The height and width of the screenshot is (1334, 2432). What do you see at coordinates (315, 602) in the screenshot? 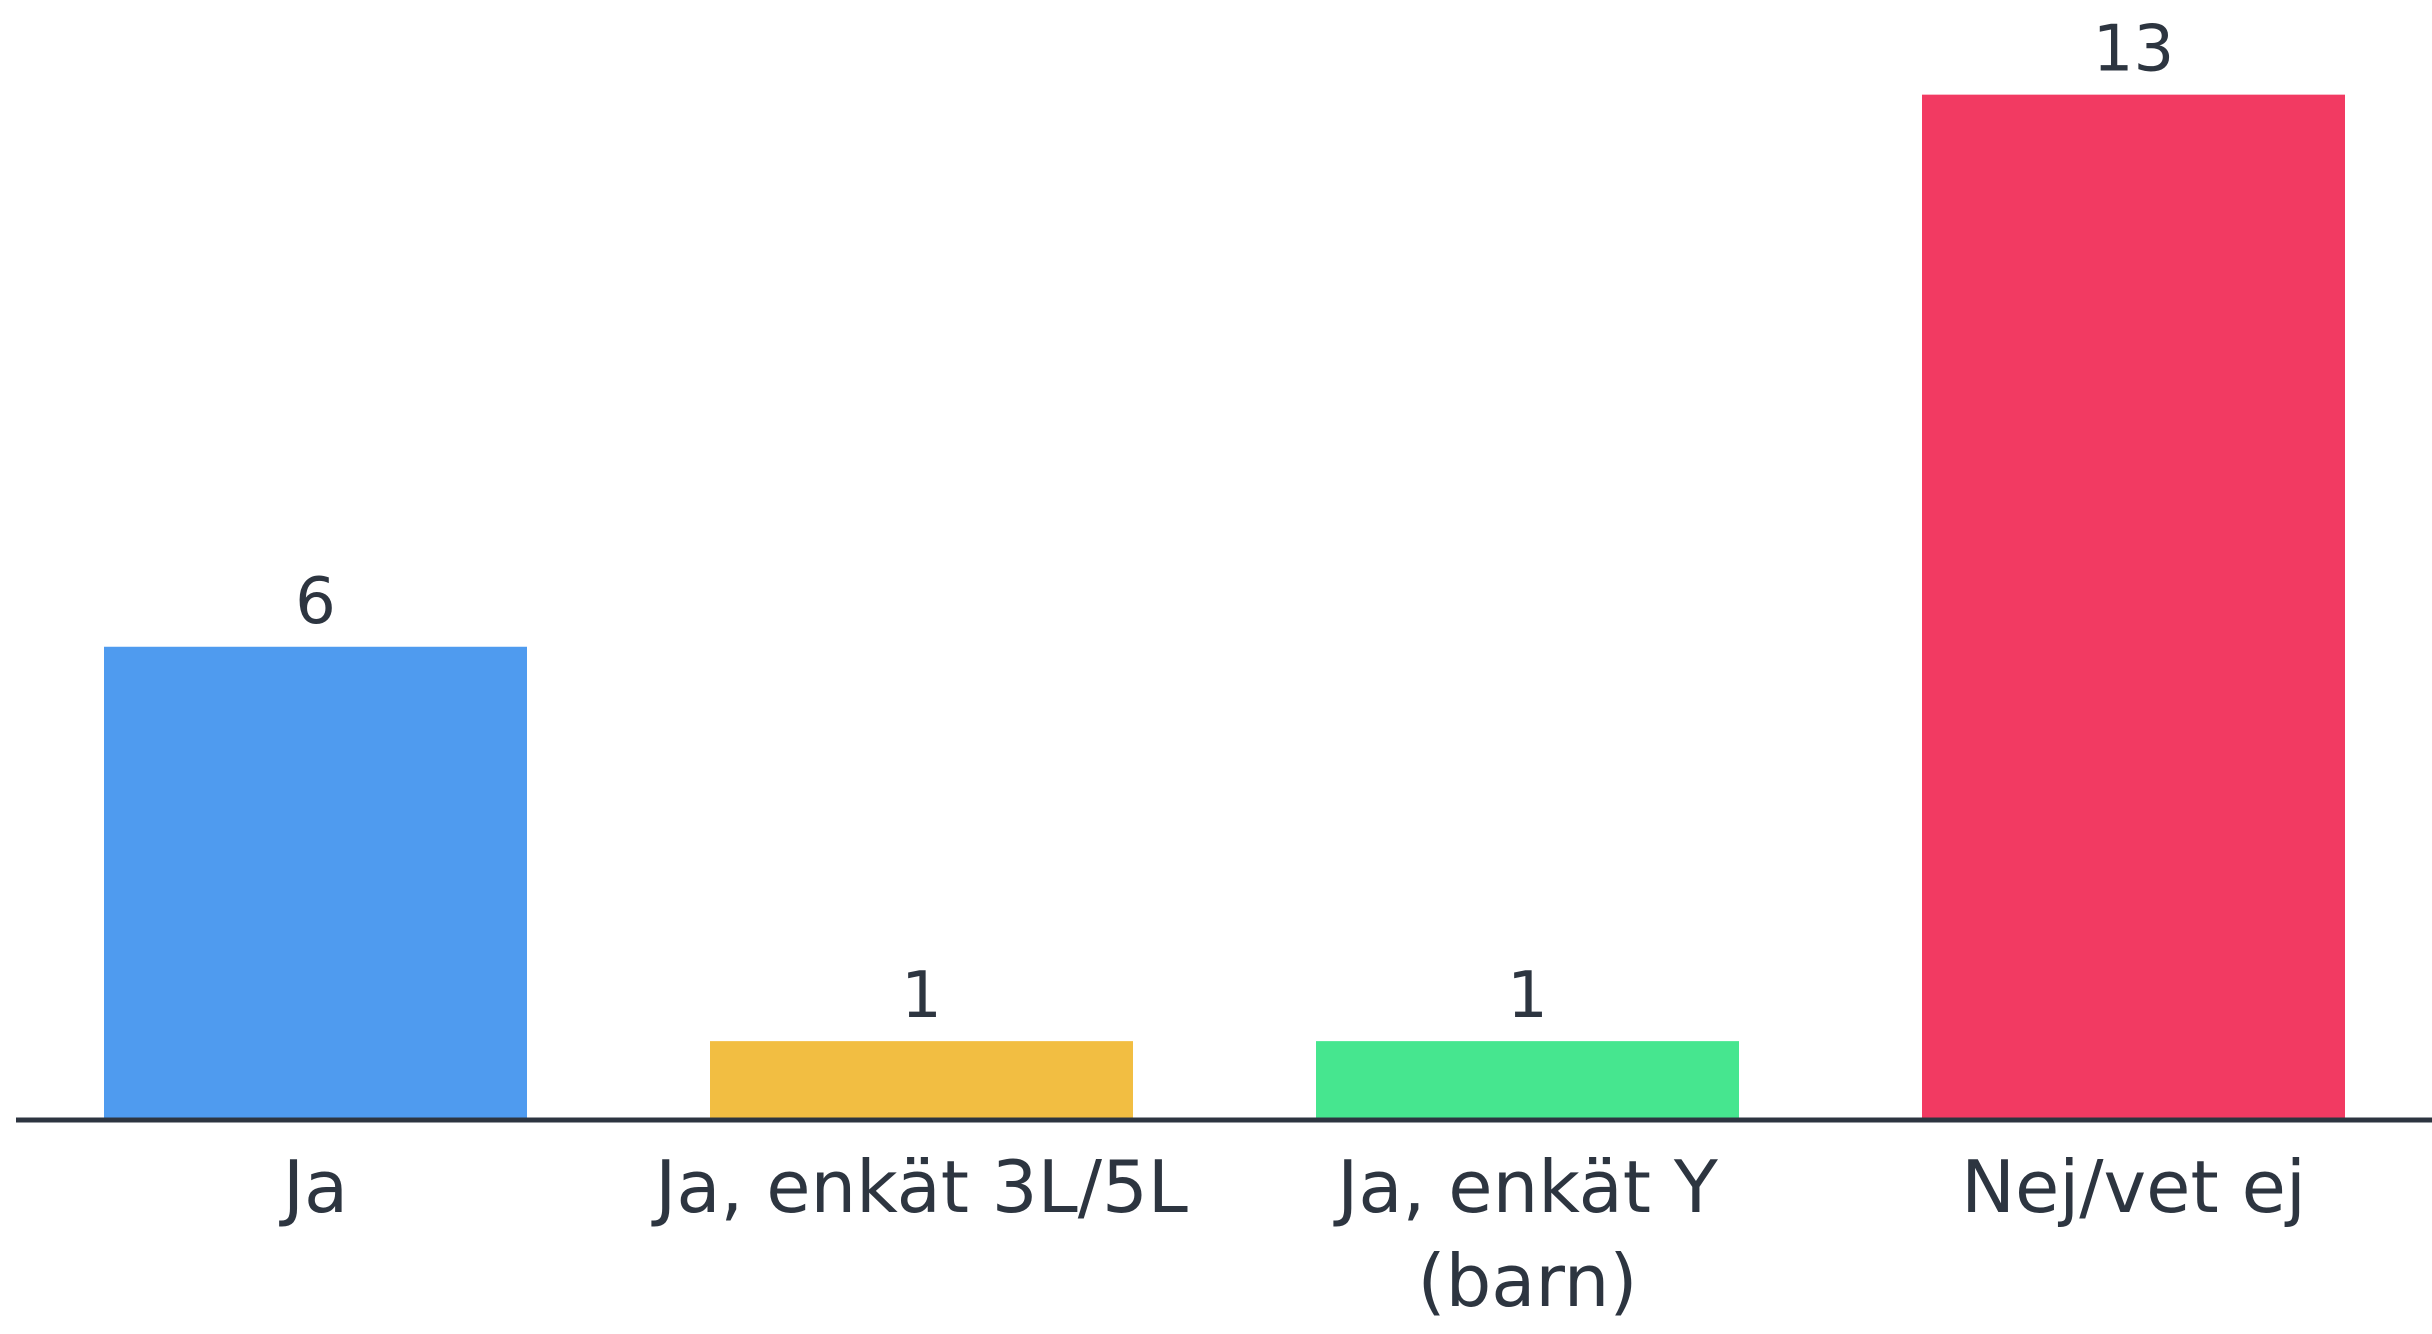
I see `value-label: 6` at bounding box center [315, 602].